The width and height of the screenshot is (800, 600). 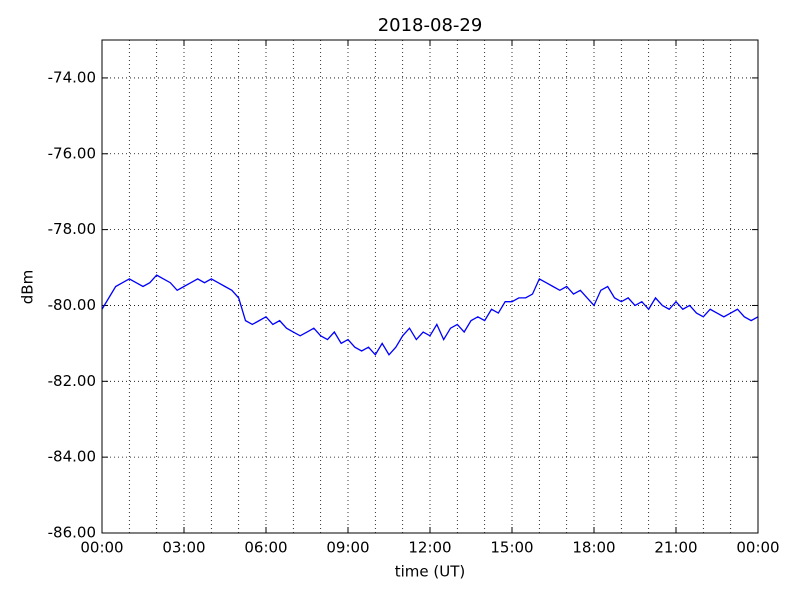 What do you see at coordinates (593, 548) in the screenshot?
I see `x-tick-label: 18:00` at bounding box center [593, 548].